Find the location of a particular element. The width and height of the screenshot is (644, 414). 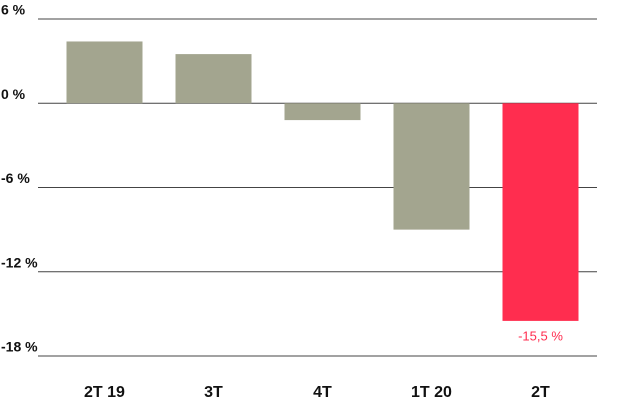

y-tick-label: -18 % is located at coordinates (19, 347).